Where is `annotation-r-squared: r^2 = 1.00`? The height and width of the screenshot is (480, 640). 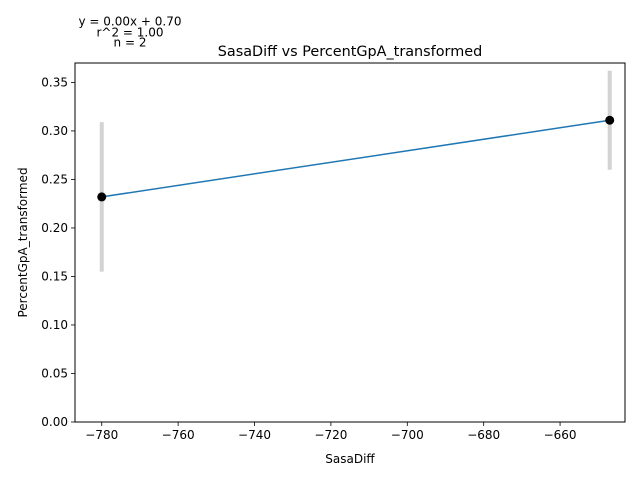
annotation-r-squared: r^2 = 1.00 is located at coordinates (129, 33).